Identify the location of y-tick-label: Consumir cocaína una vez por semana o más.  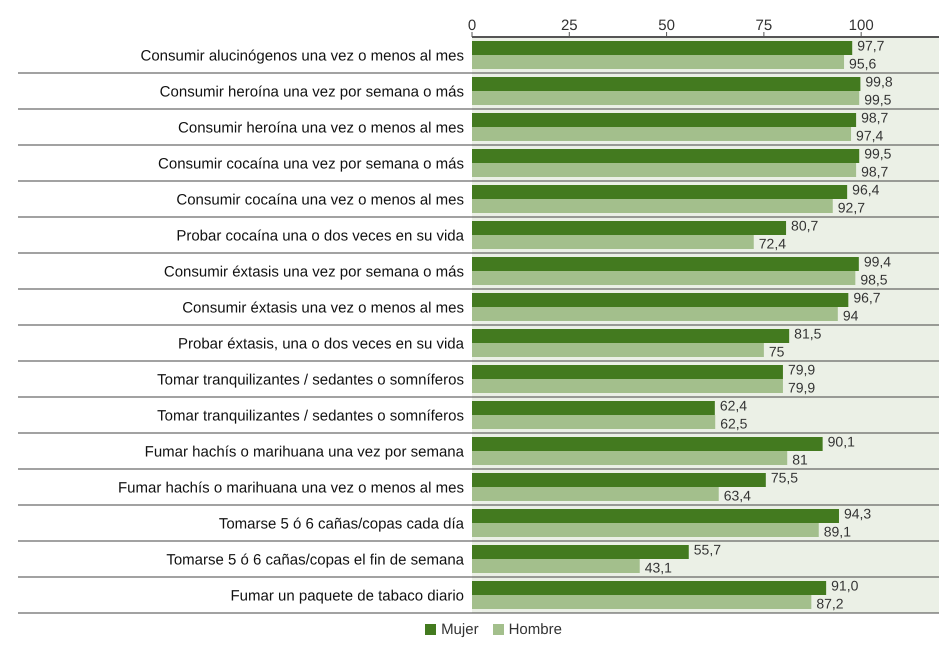
(311, 163).